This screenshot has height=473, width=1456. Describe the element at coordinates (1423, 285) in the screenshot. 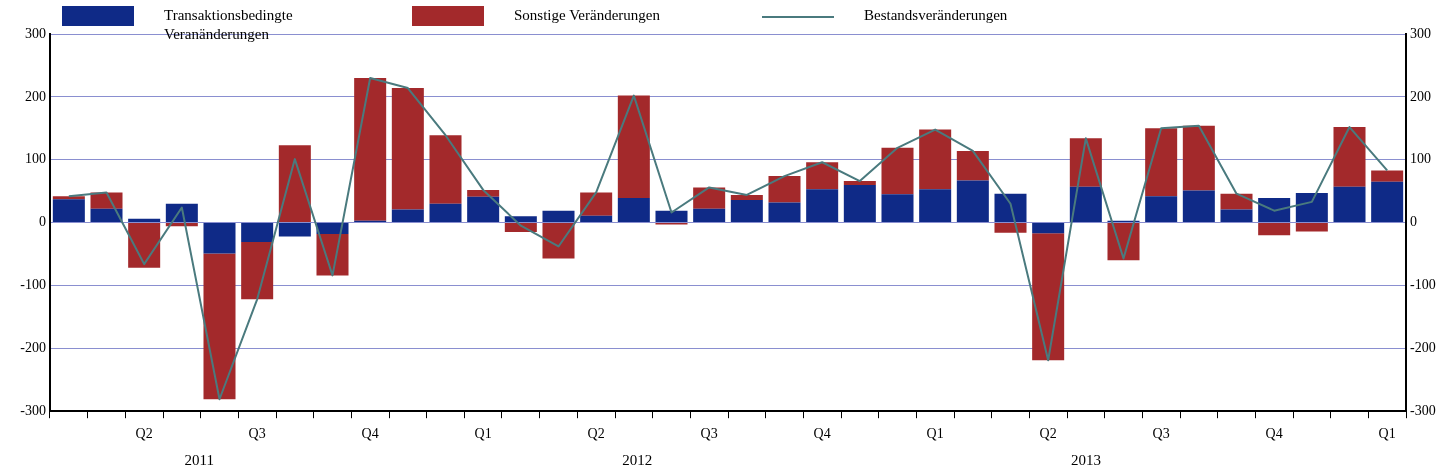

I see `y2-tick-label: -100` at that location.